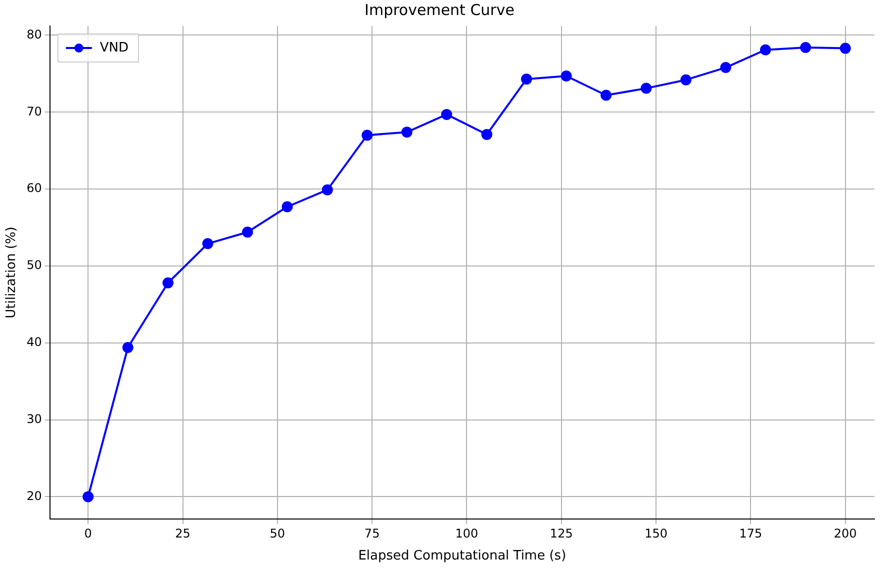 This screenshot has width=881, height=572. Describe the element at coordinates (561, 533) in the screenshot. I see `x-tick-label: 125` at that location.